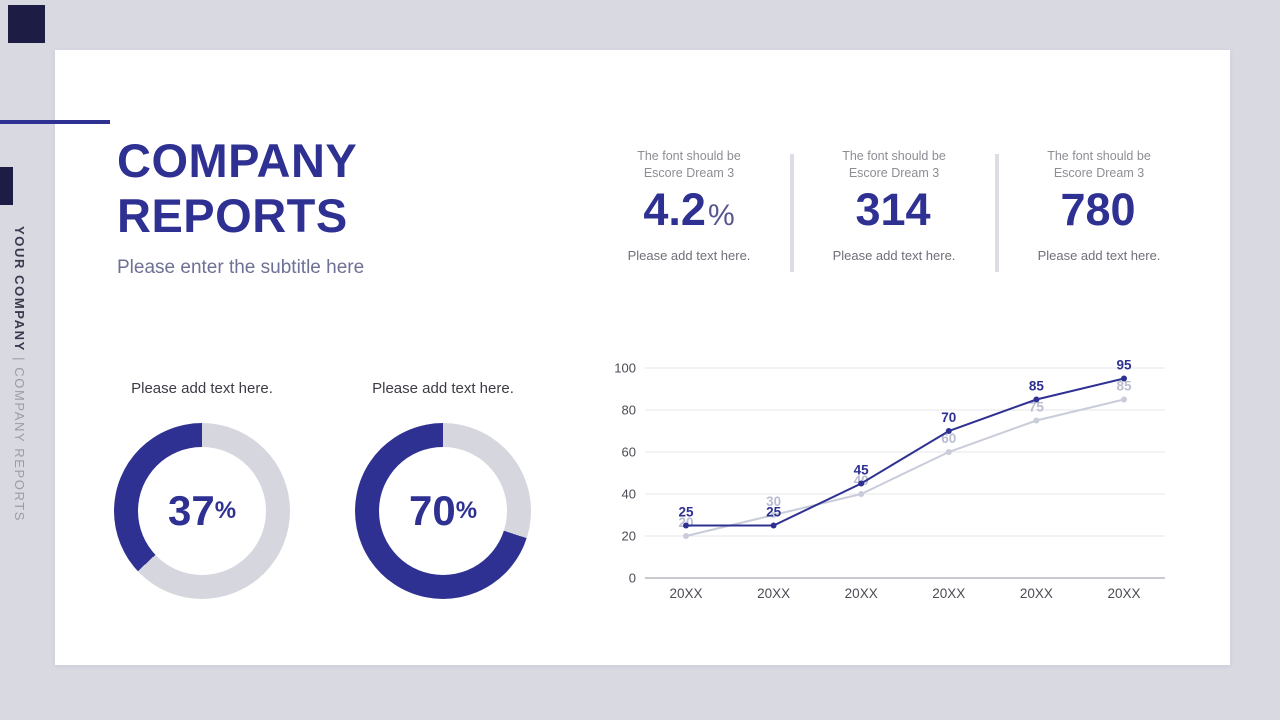 The height and width of the screenshot is (720, 1280). I want to click on stat-value: 314, so click(893, 209).